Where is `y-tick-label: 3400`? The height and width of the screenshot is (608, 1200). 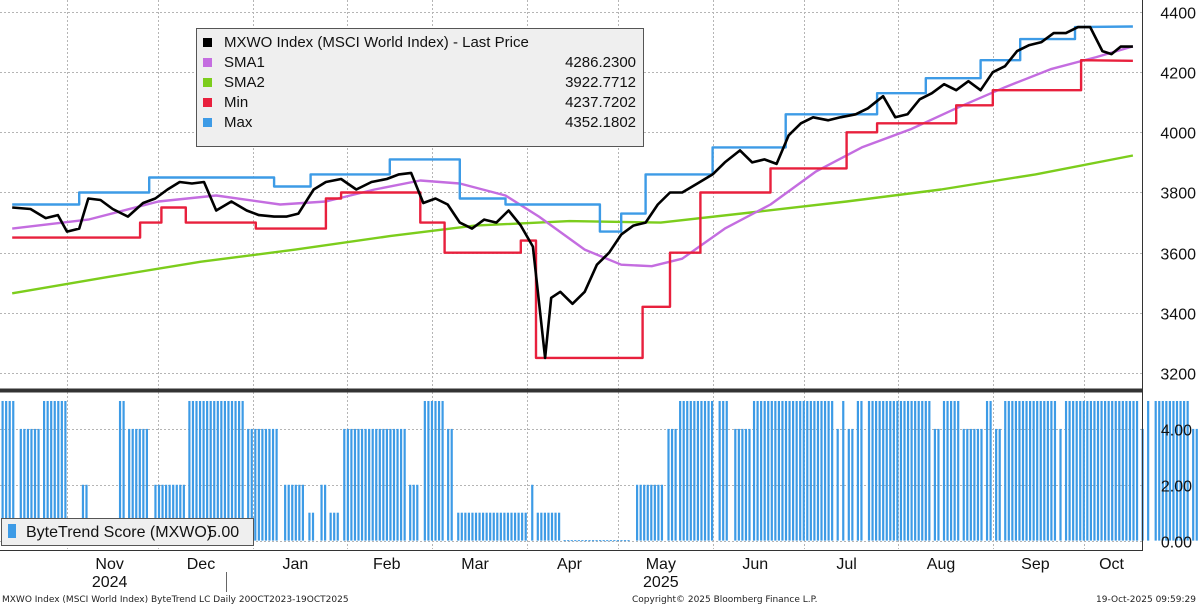
y-tick-label: 3400 is located at coordinates (1178, 315).